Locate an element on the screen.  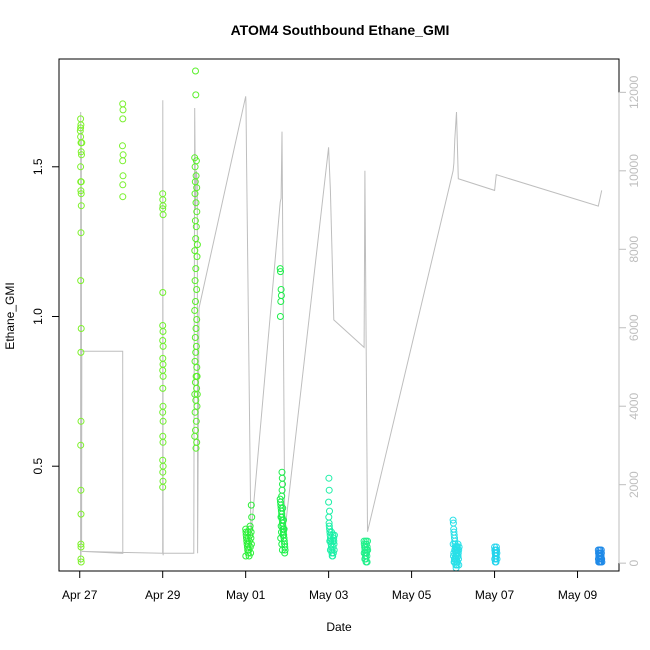
chart-title: ATOM4 Southbound Ethane_GMI is located at coordinates (340, 30).